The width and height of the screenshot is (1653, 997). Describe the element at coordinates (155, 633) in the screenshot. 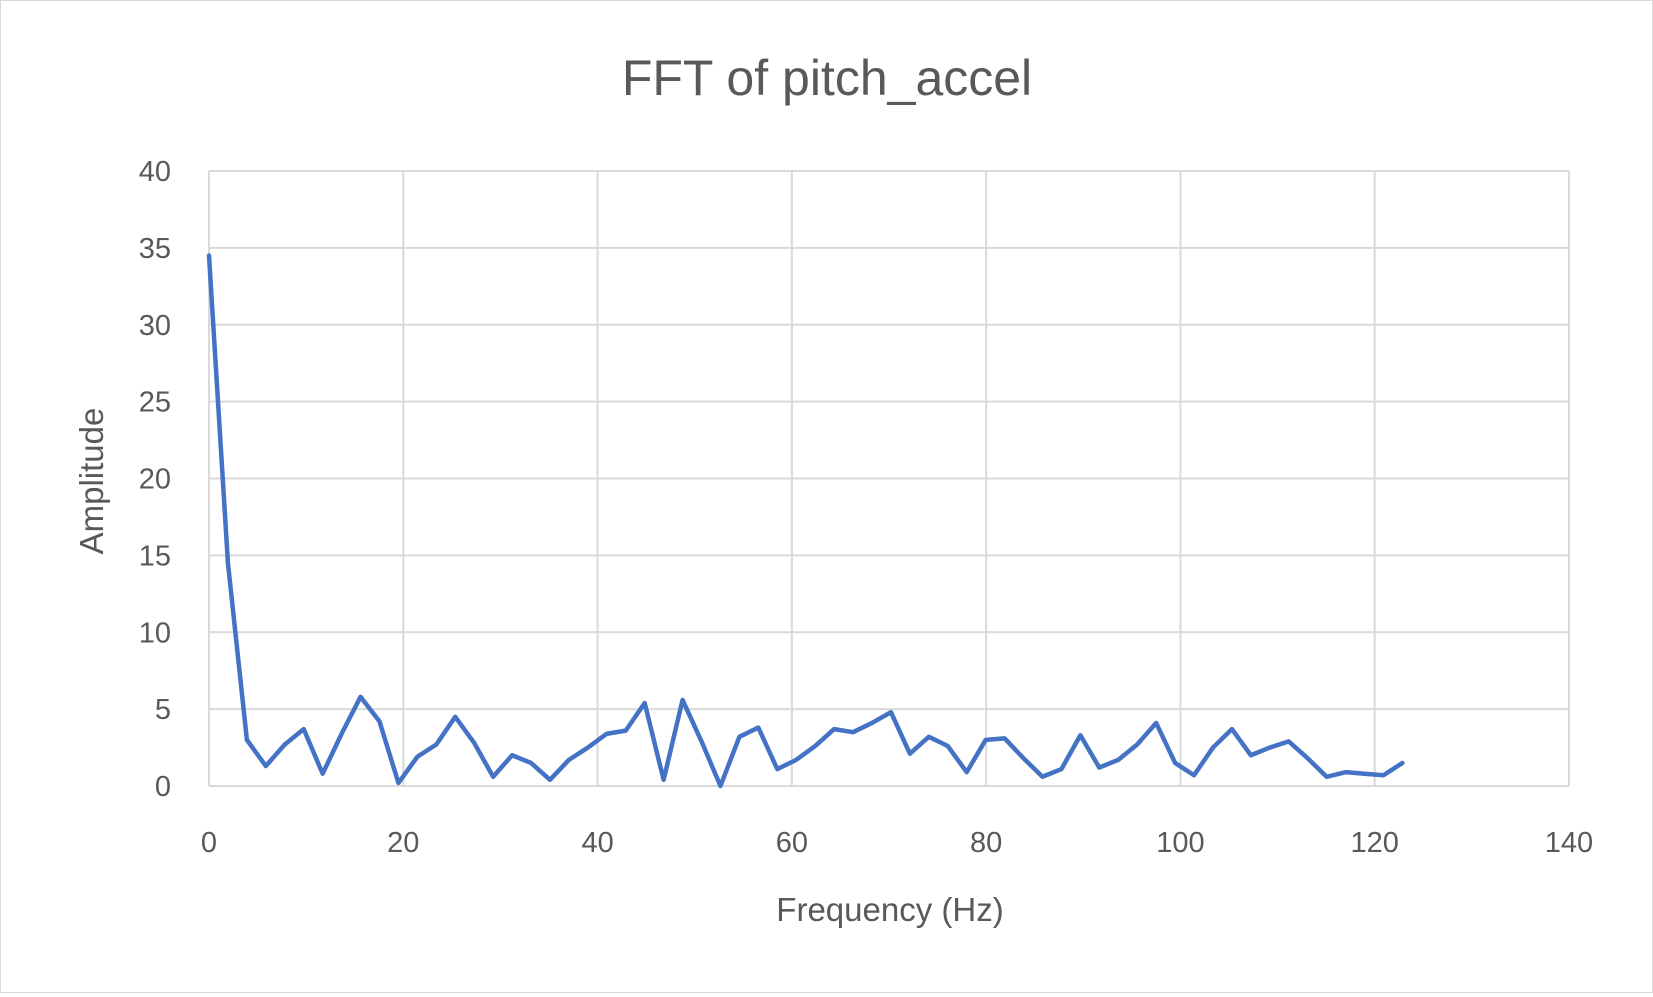

I see `y-tick-label: 10` at that location.